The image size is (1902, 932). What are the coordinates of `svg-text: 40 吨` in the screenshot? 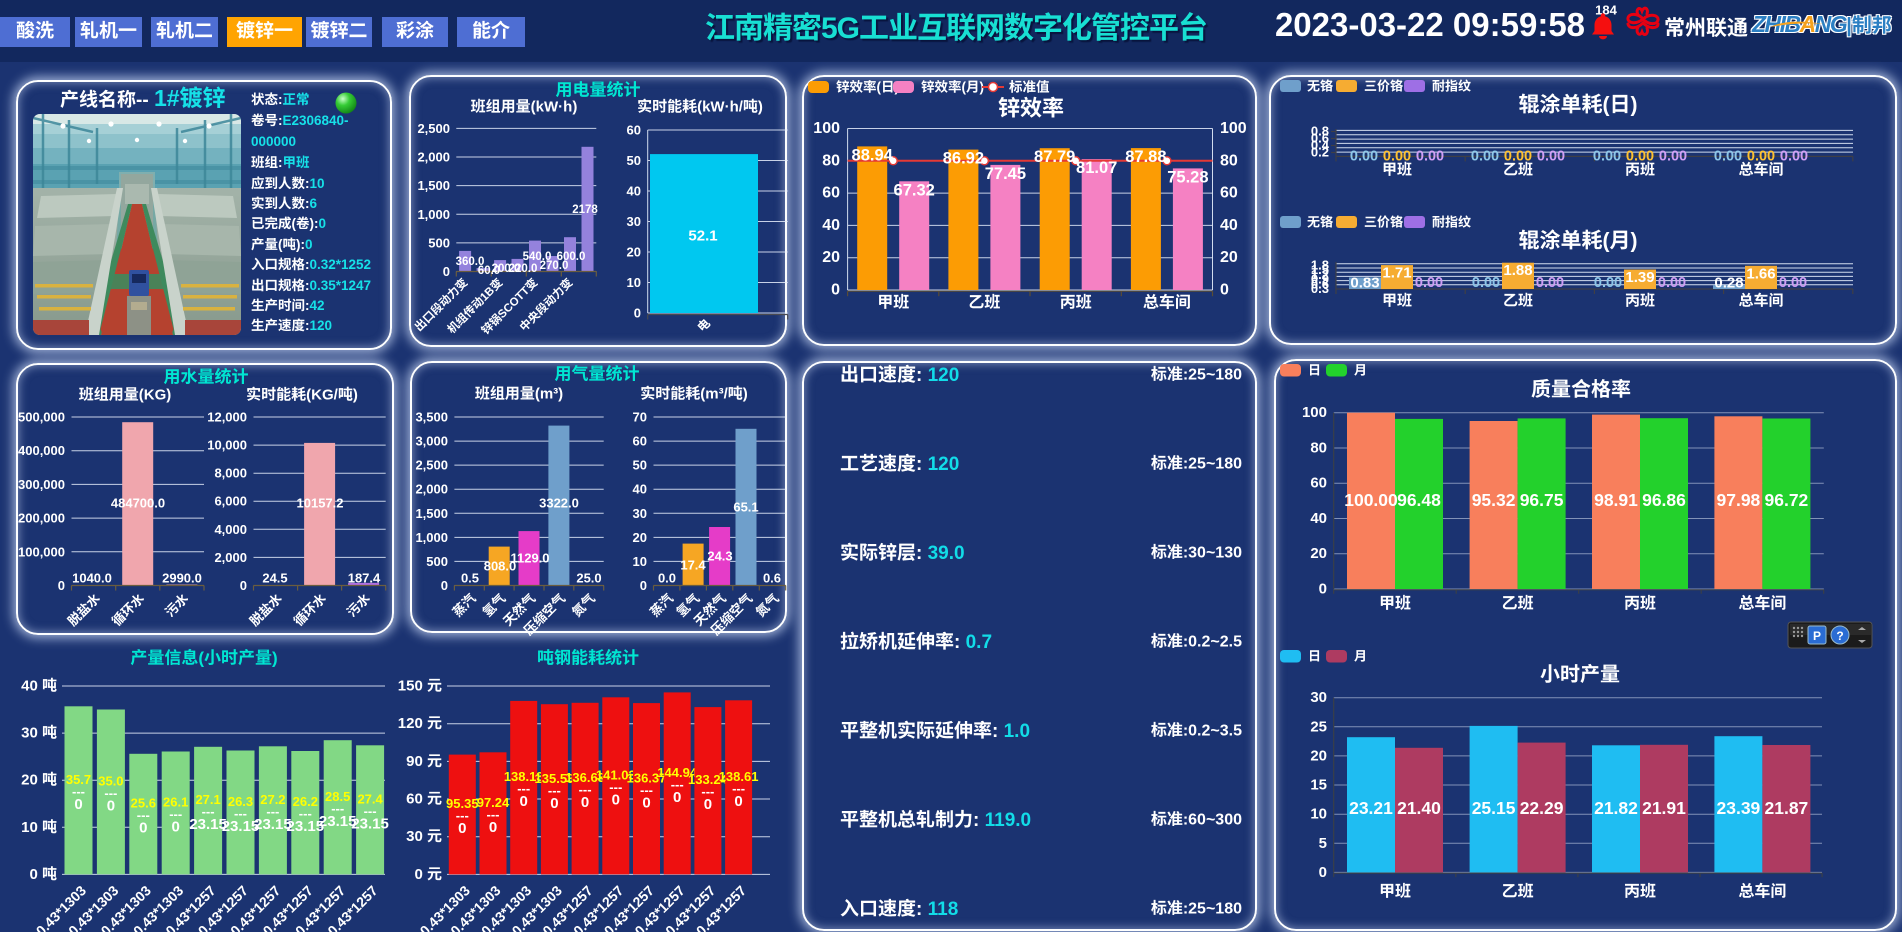 It's located at (39, 686).